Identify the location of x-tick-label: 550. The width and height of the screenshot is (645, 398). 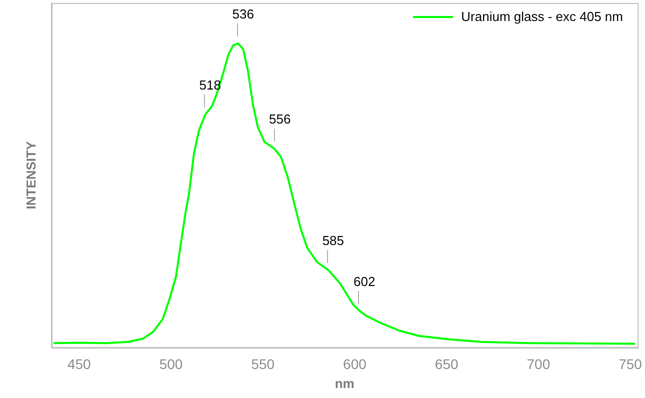
(263, 364).